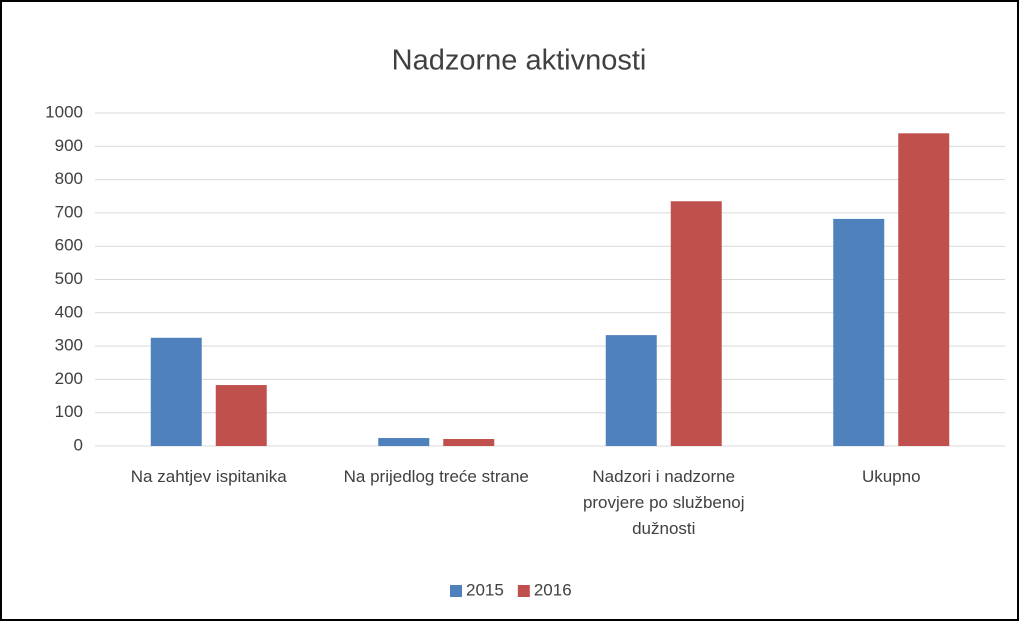 The height and width of the screenshot is (621, 1019). I want to click on y-tick-label: 200, so click(69, 378).